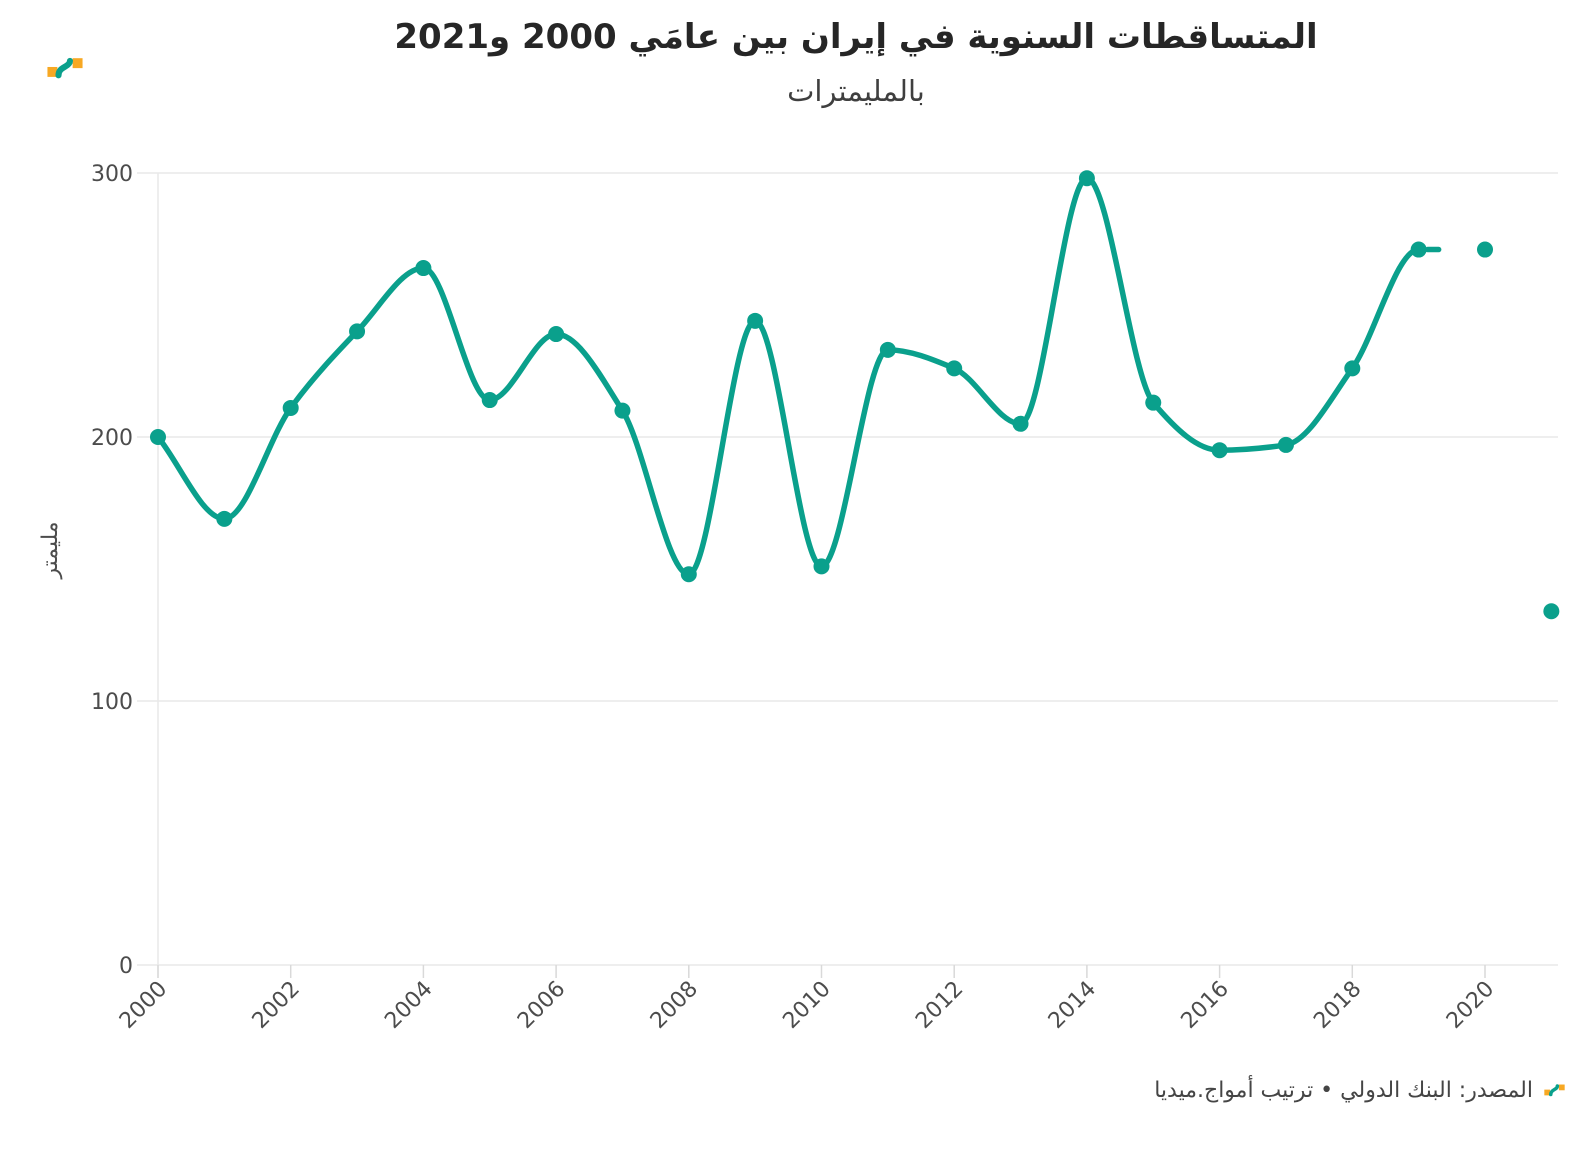 The width and height of the screenshot is (1592, 1150). Describe the element at coordinates (688, 574) in the screenshot. I see `data-point-2008` at that location.